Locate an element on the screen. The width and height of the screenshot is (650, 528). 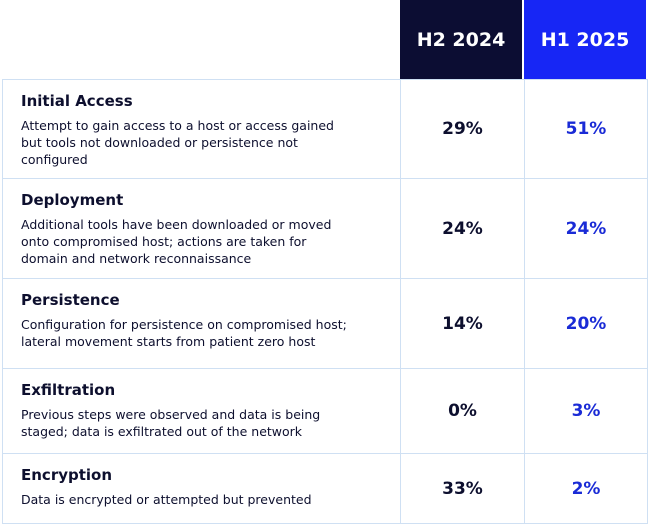
stage-title: Initial Access is located at coordinates (77, 101).